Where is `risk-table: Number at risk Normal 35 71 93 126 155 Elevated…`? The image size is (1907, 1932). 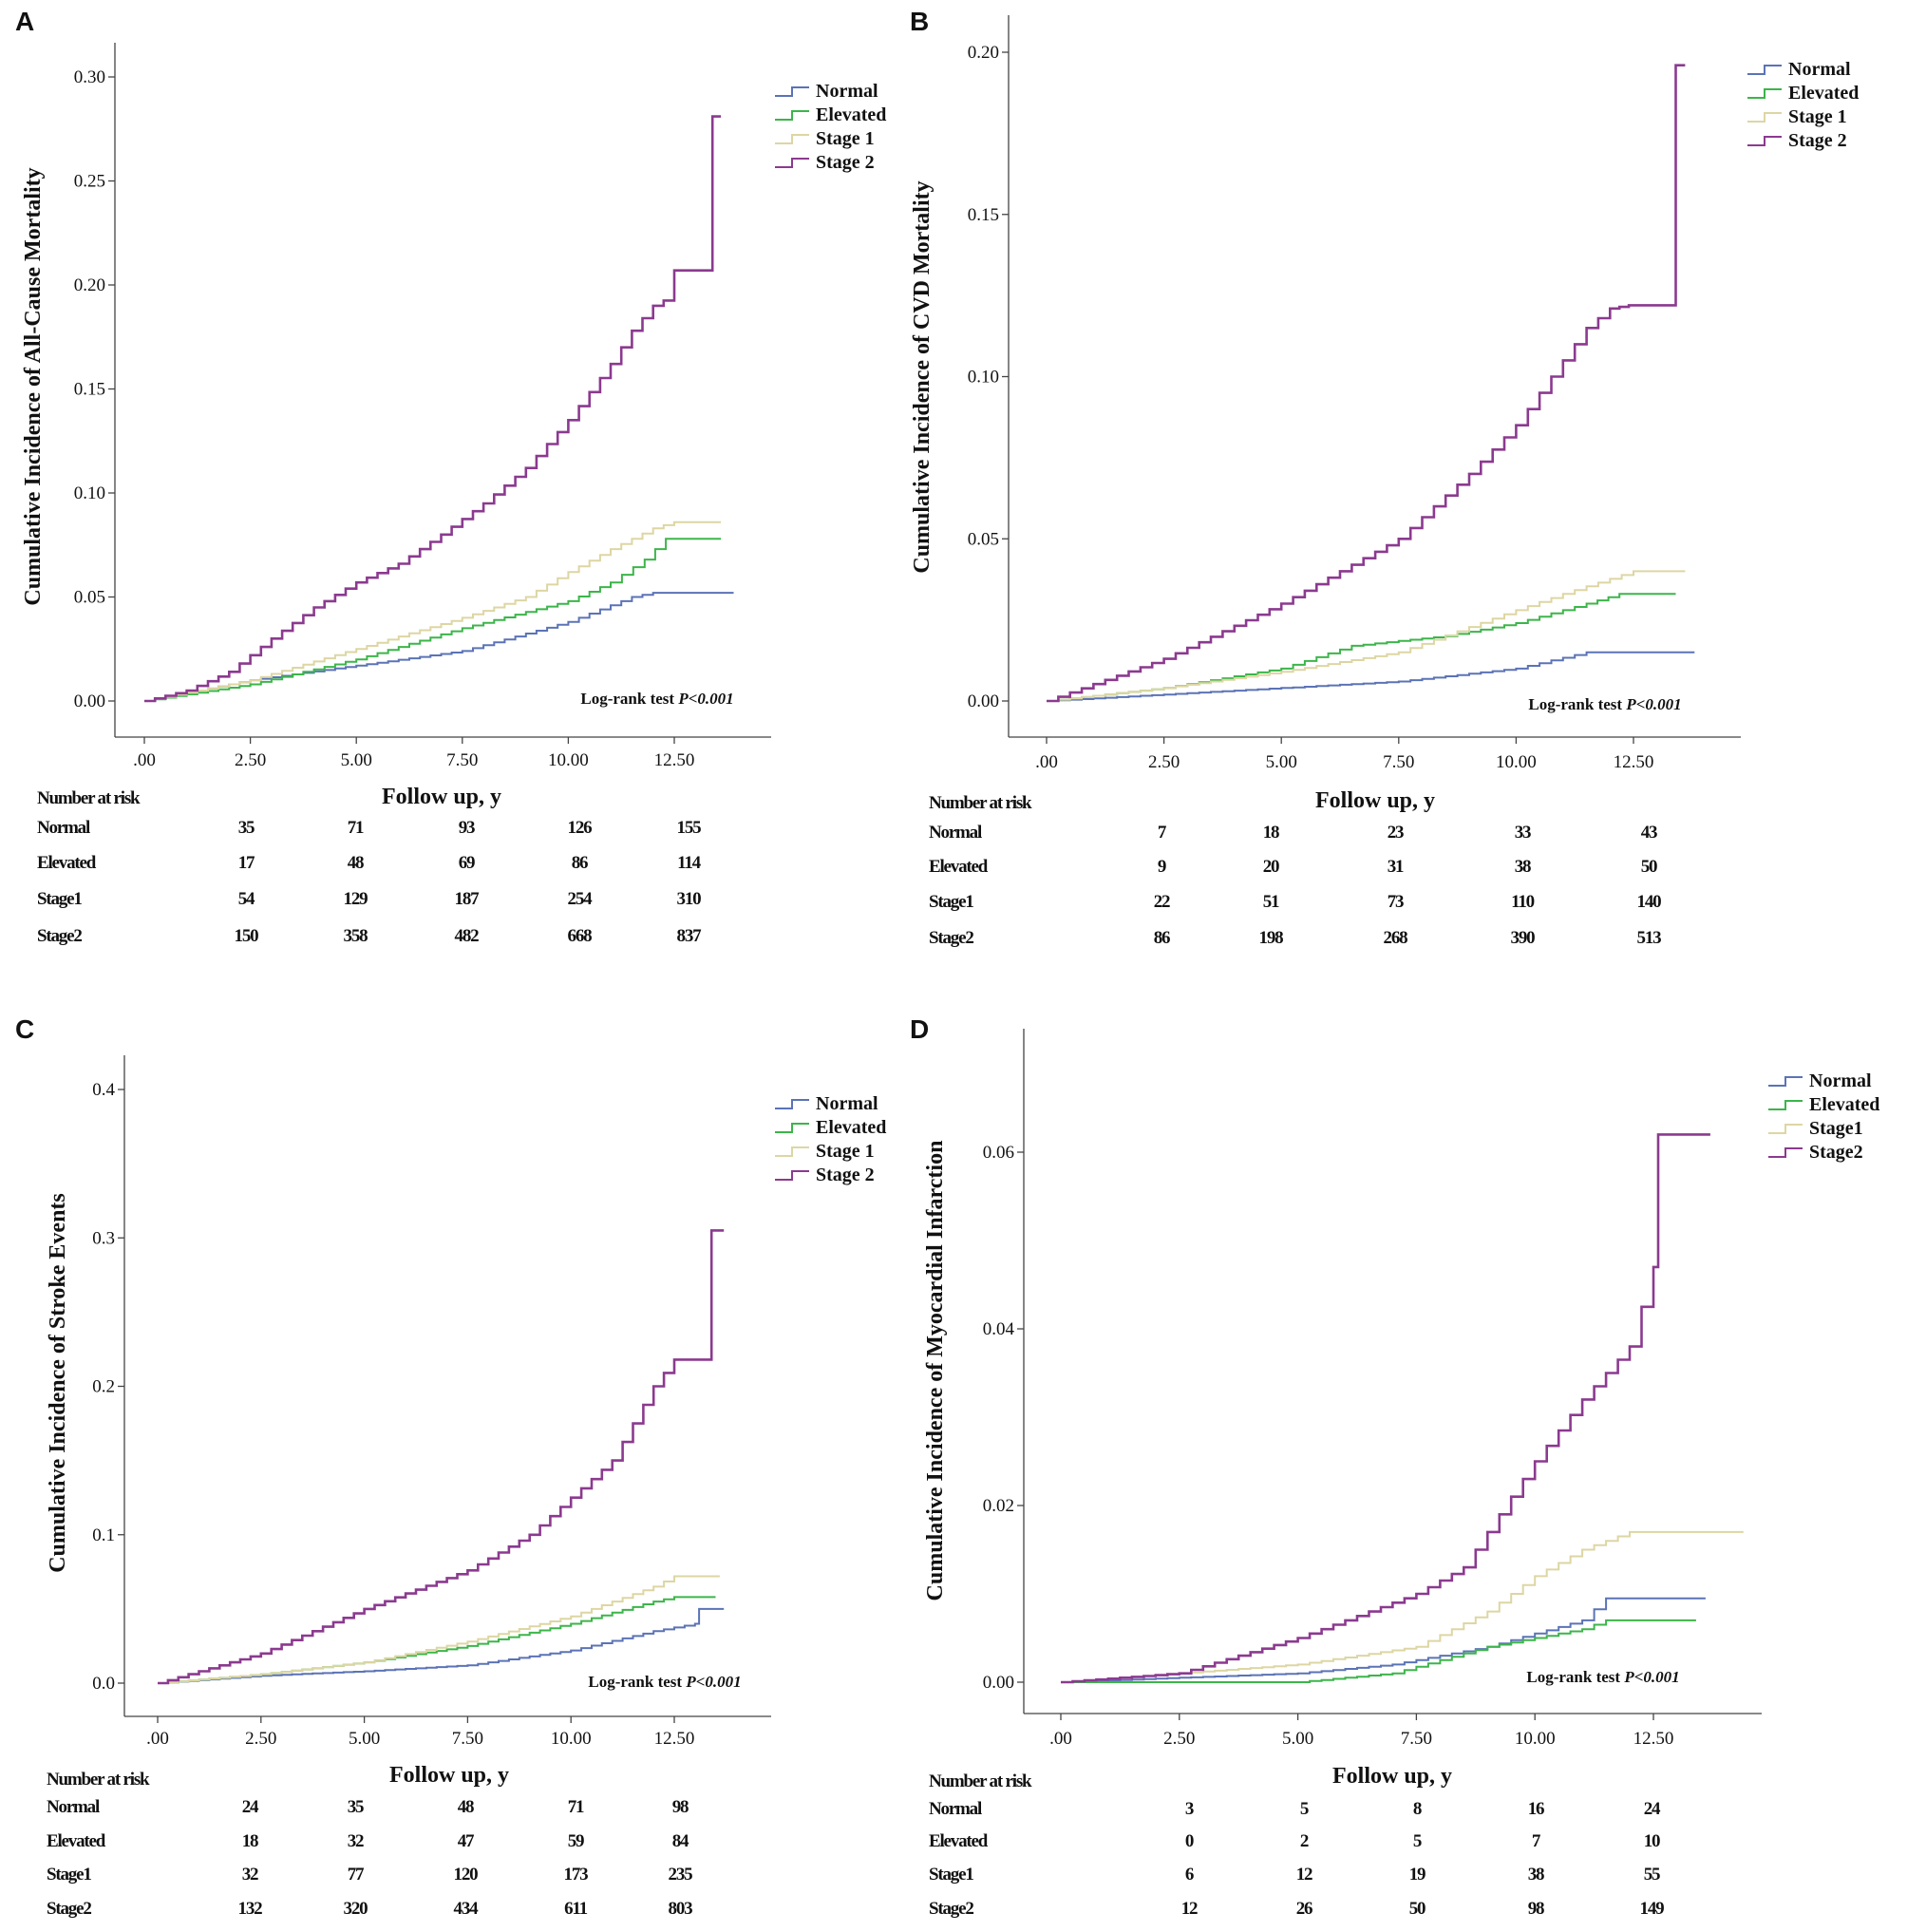
risk-table: Number at risk Normal 35 71 93 126 155 Elevated… is located at coordinates (370, 867).